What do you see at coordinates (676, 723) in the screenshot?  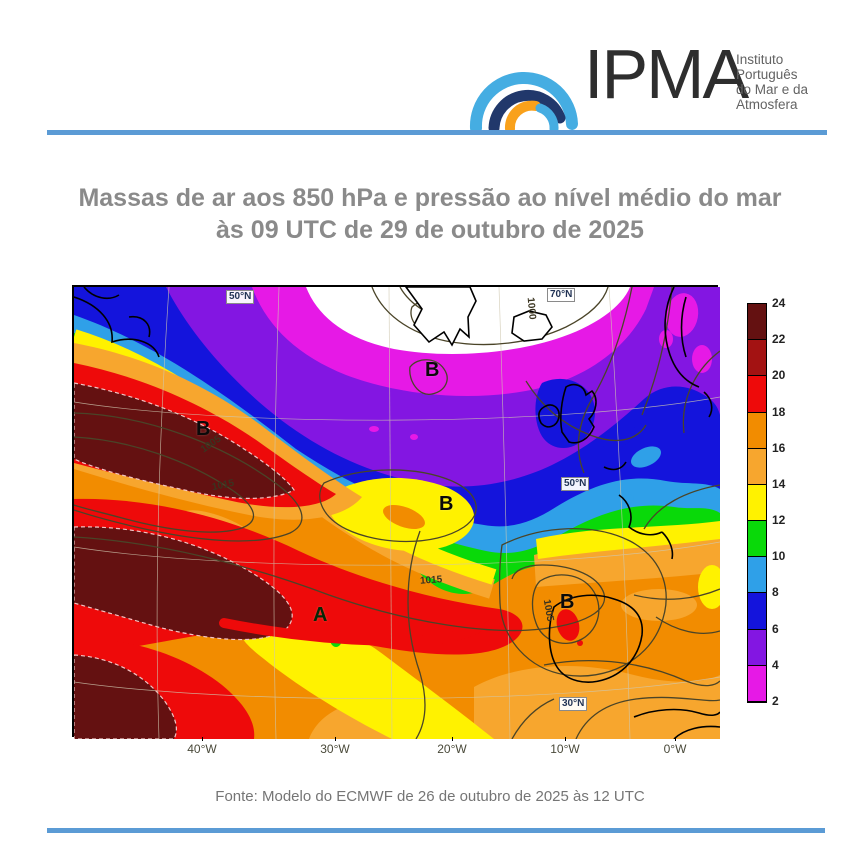 I see `coast-north-africa` at bounding box center [676, 723].